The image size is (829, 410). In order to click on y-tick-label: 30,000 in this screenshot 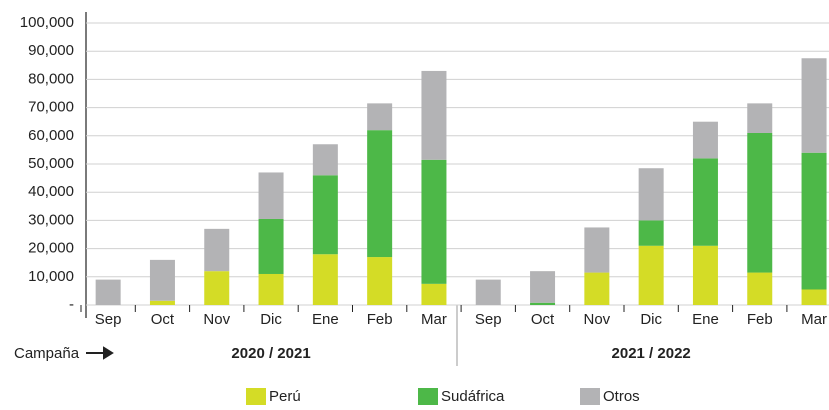, I will do `click(51, 219)`.